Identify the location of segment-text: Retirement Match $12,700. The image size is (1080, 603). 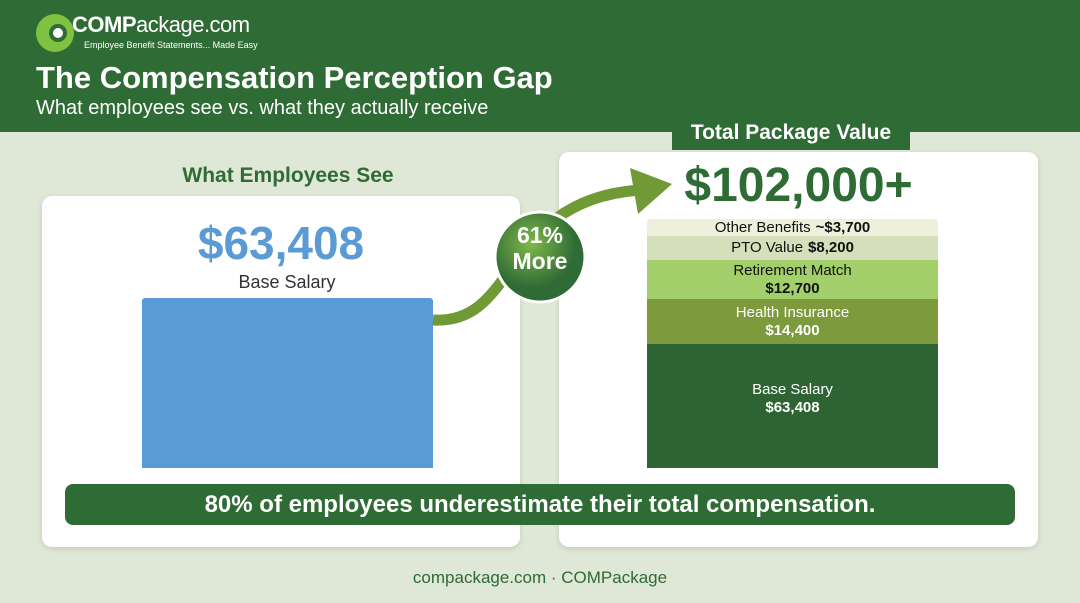
(792, 280).